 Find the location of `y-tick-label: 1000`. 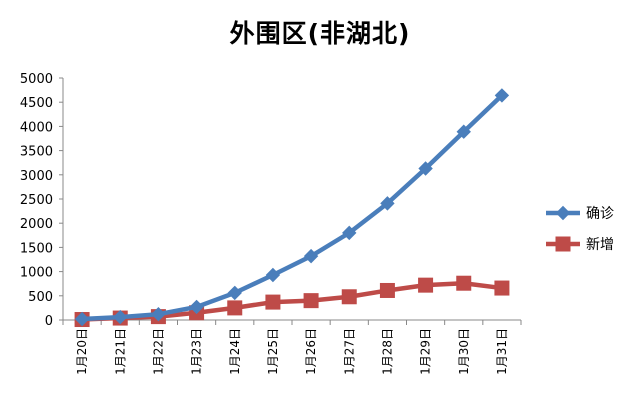

y-tick-label: 1000 is located at coordinates (36, 273).